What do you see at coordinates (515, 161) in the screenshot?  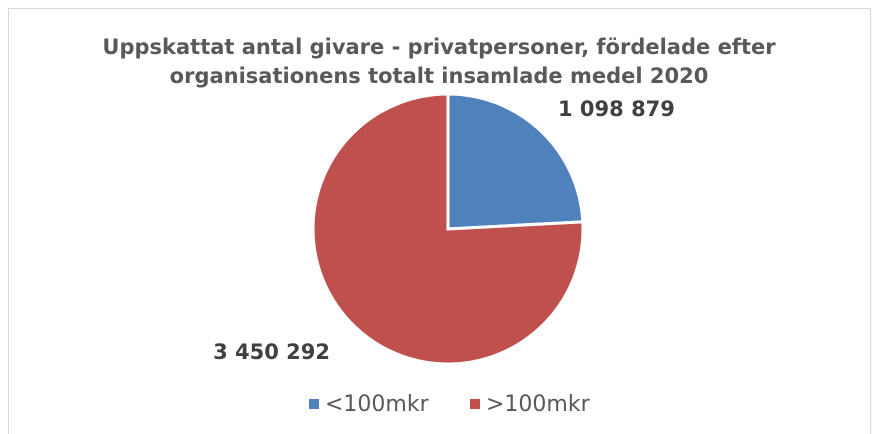 I see `pie-slice` at bounding box center [515, 161].